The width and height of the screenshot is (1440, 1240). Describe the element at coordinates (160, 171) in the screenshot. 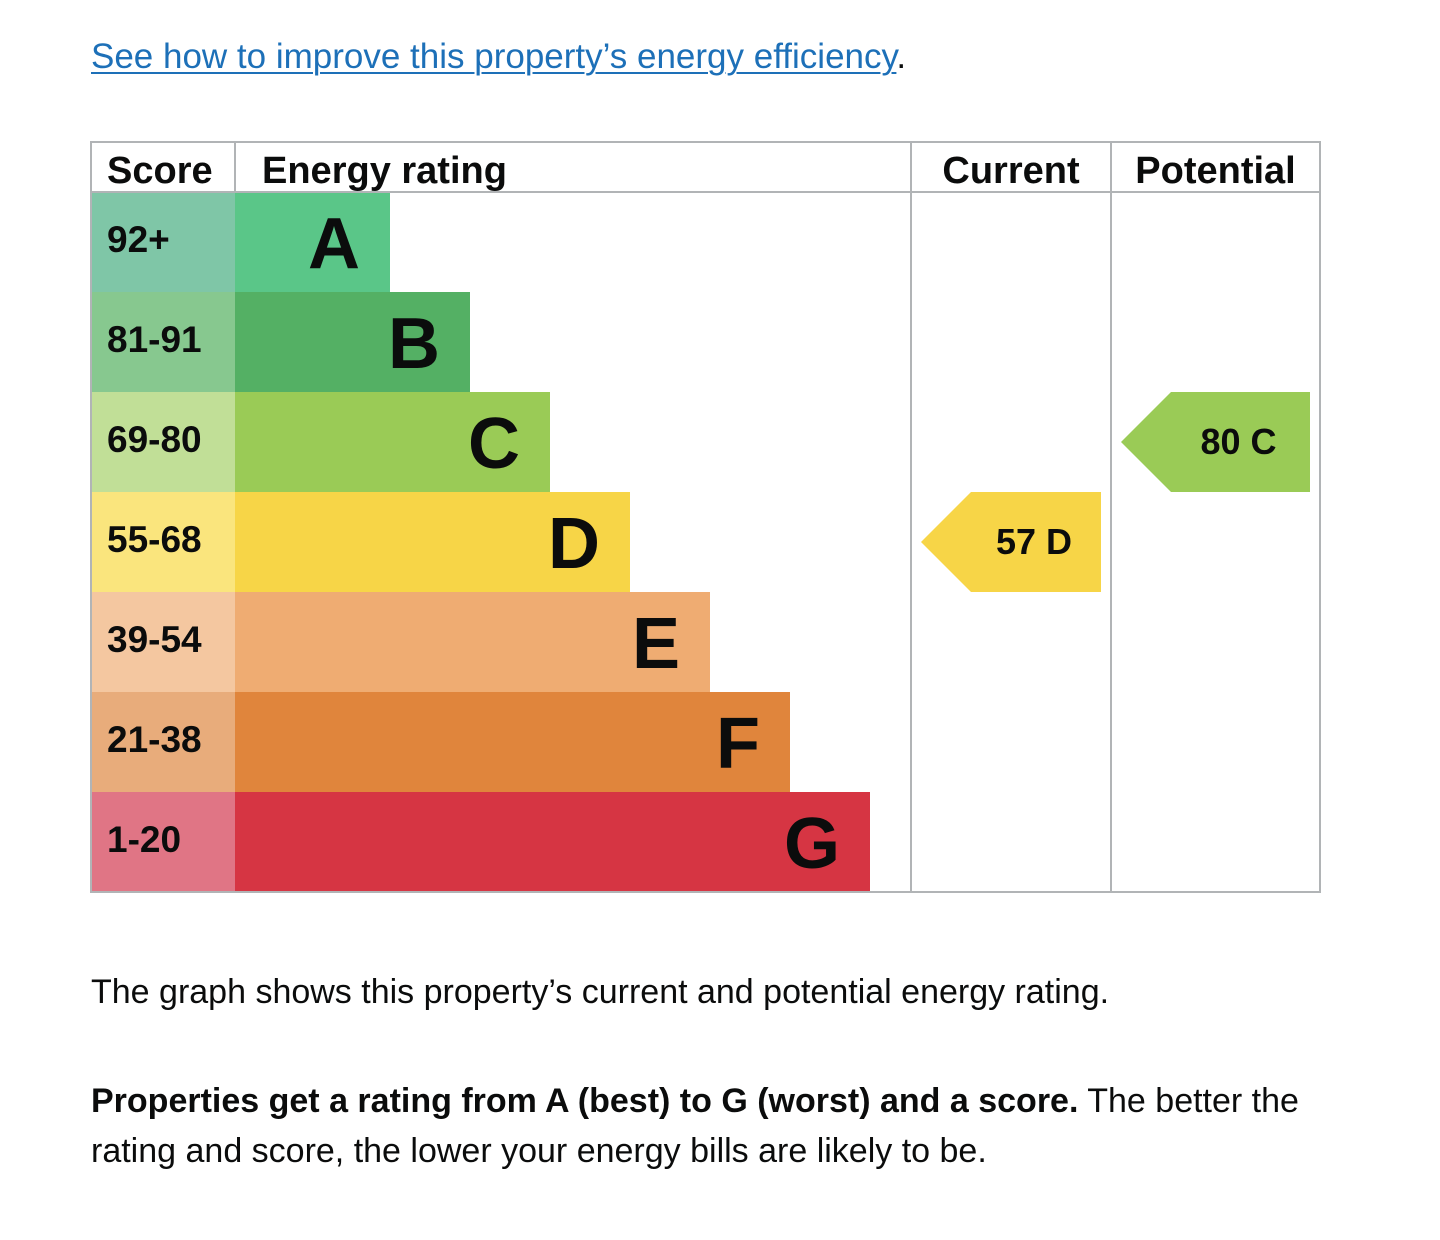

I see `header-score: Score` at that location.